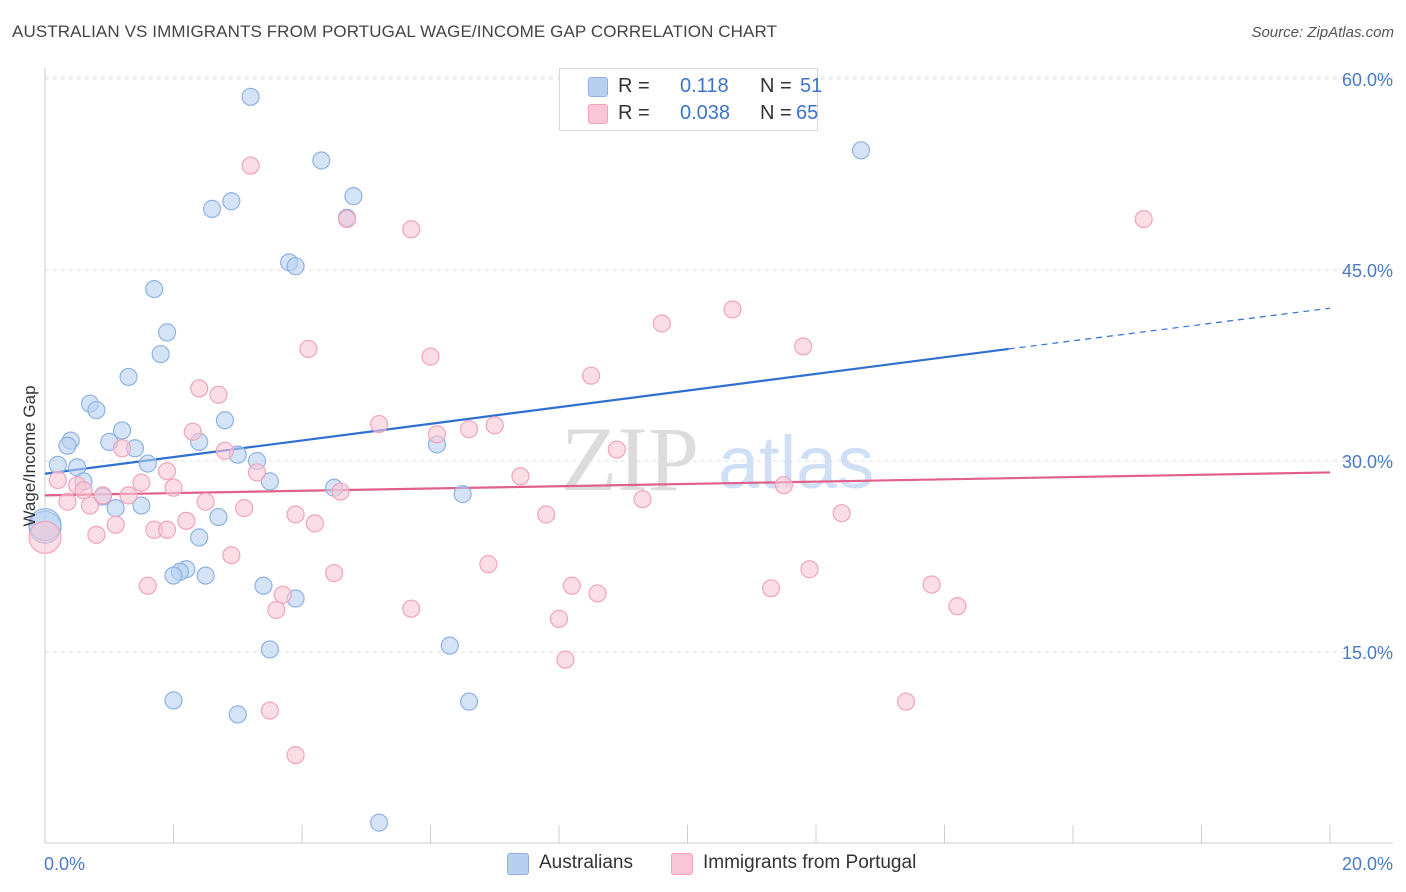 This screenshot has height=892, width=1406. What do you see at coordinates (630, 459) in the screenshot?
I see `watermark-zip: ZIP` at bounding box center [630, 459].